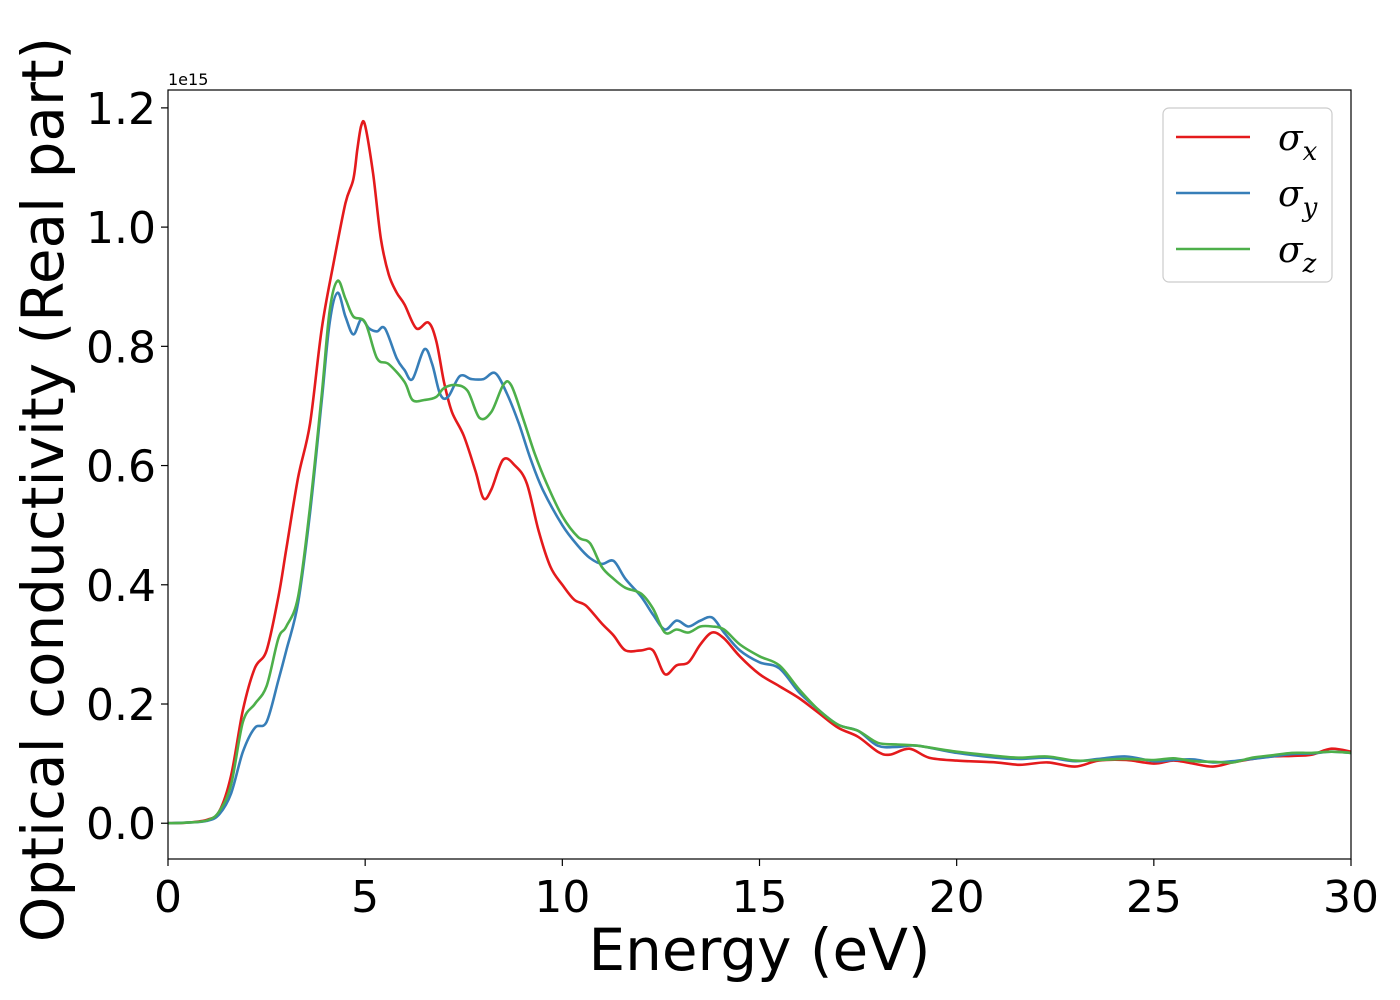 The height and width of the screenshot is (1000, 1400). Describe the element at coordinates (121, 824) in the screenshot. I see `y-tick-label: 0.0` at that location.